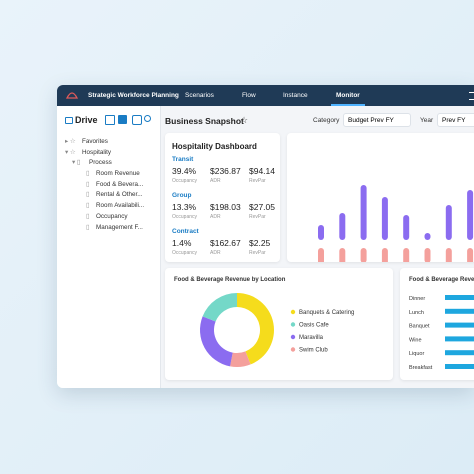 This screenshot has height=474, width=474. What do you see at coordinates (455, 120) in the screenshot?
I see `year-dropdown: Prev FY` at bounding box center [455, 120].